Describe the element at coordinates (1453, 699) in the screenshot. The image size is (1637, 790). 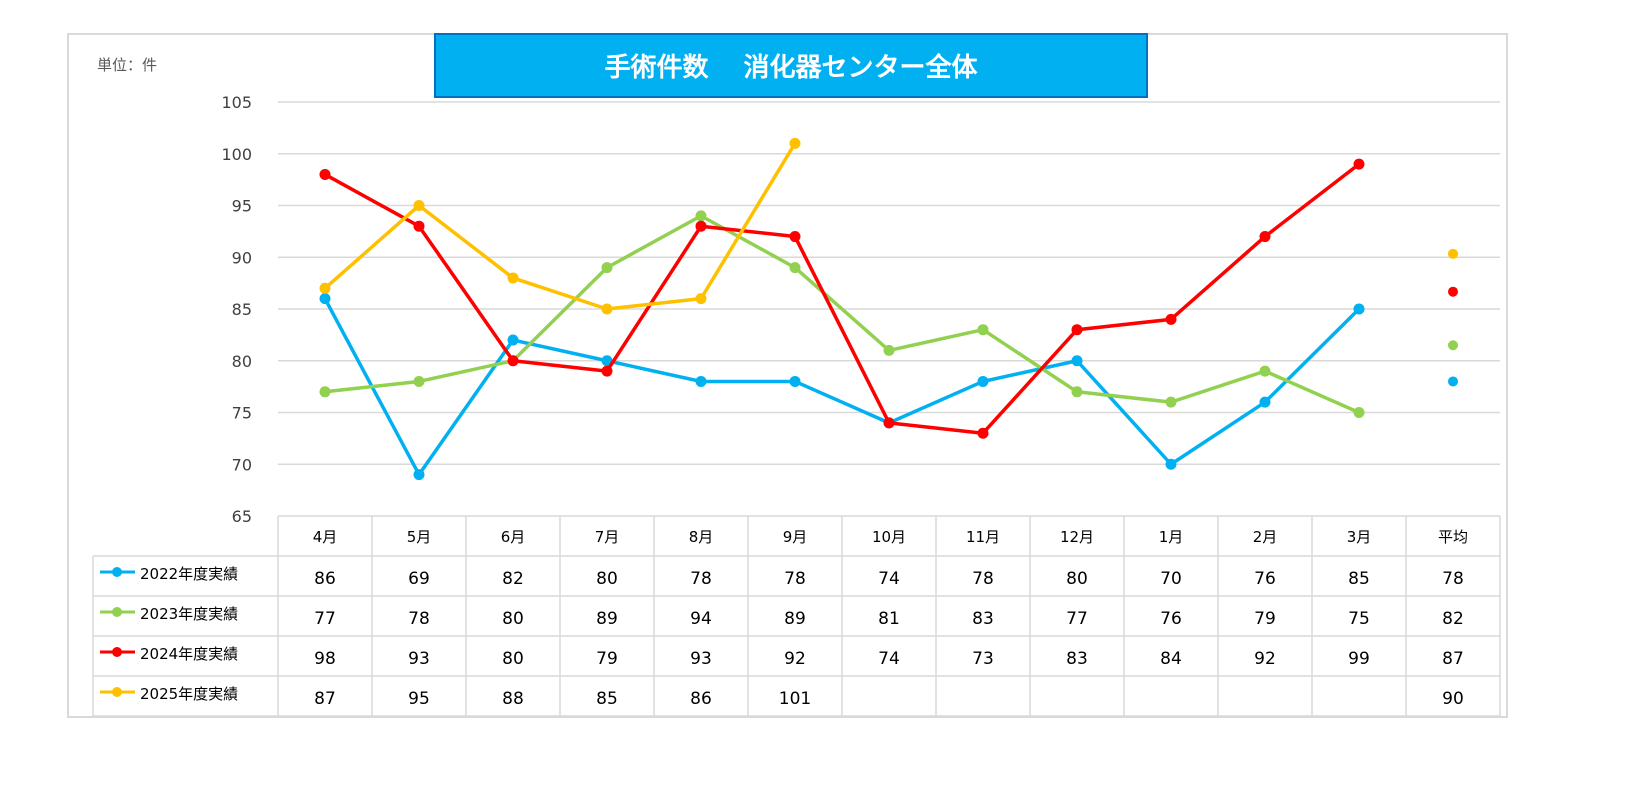
I see `table-cell-average: 90` at that location.